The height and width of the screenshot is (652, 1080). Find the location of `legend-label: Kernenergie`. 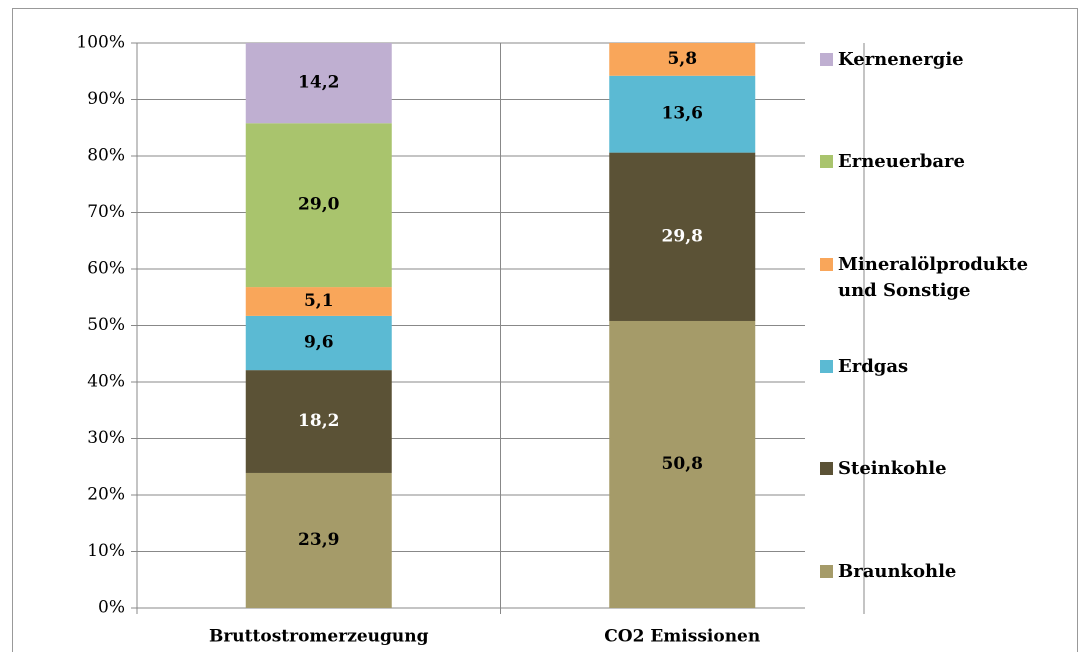

legend-label: Kernenergie is located at coordinates (901, 59).